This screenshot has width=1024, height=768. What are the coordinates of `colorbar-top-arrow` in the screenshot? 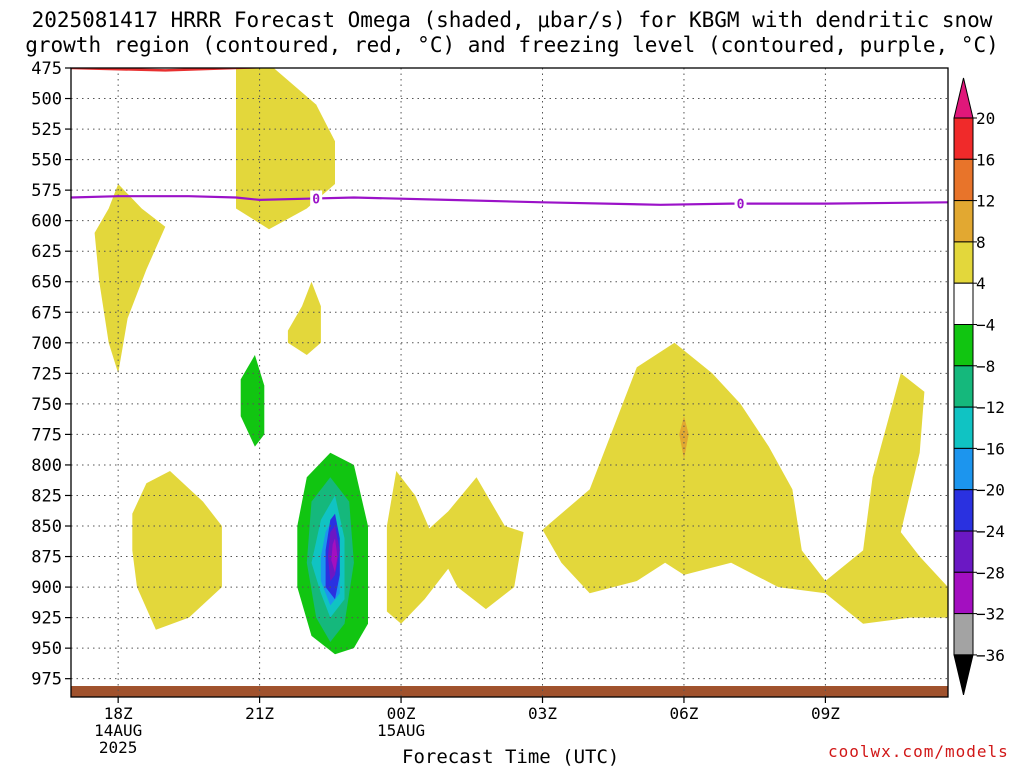 It's located at (963, 98).